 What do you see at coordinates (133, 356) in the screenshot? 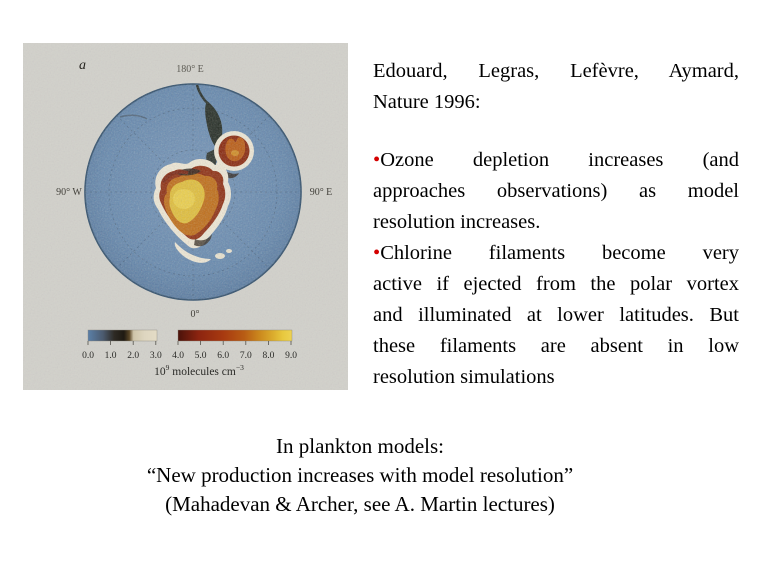
I see `colorbar-tick: 2.0` at bounding box center [133, 356].